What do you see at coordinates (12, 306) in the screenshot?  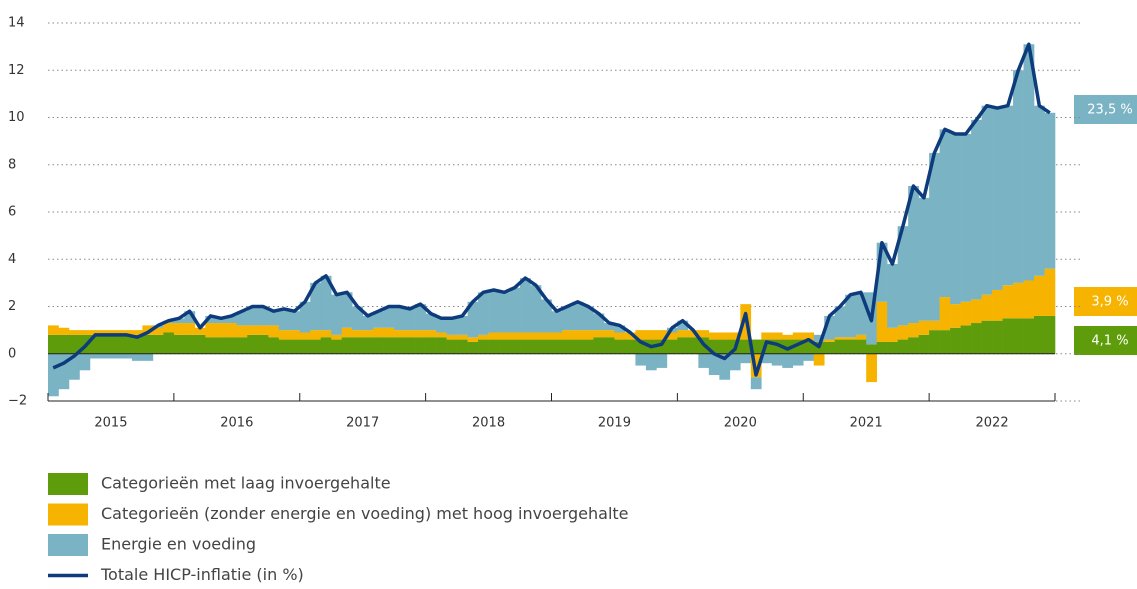 I see `y-tick-label: 2` at bounding box center [12, 306].